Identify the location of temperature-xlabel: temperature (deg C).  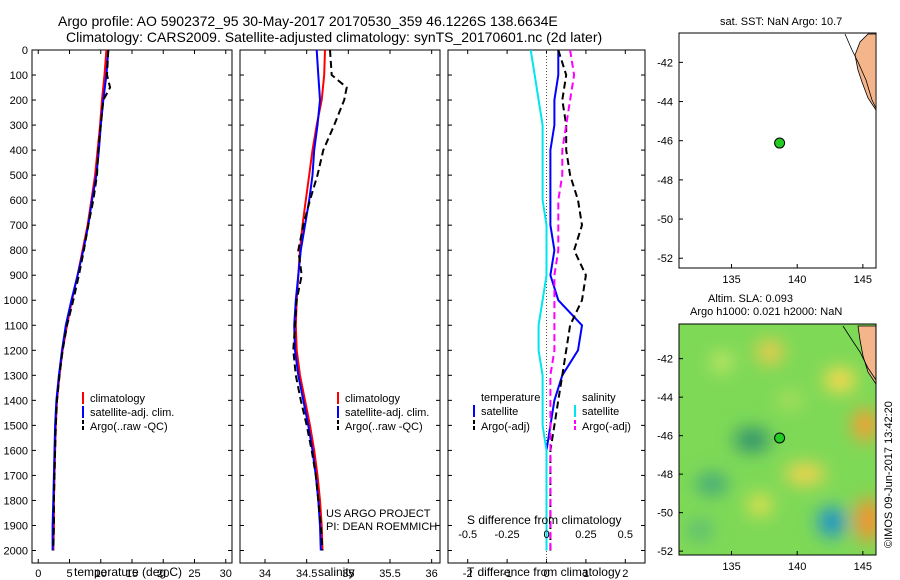
(128, 572).